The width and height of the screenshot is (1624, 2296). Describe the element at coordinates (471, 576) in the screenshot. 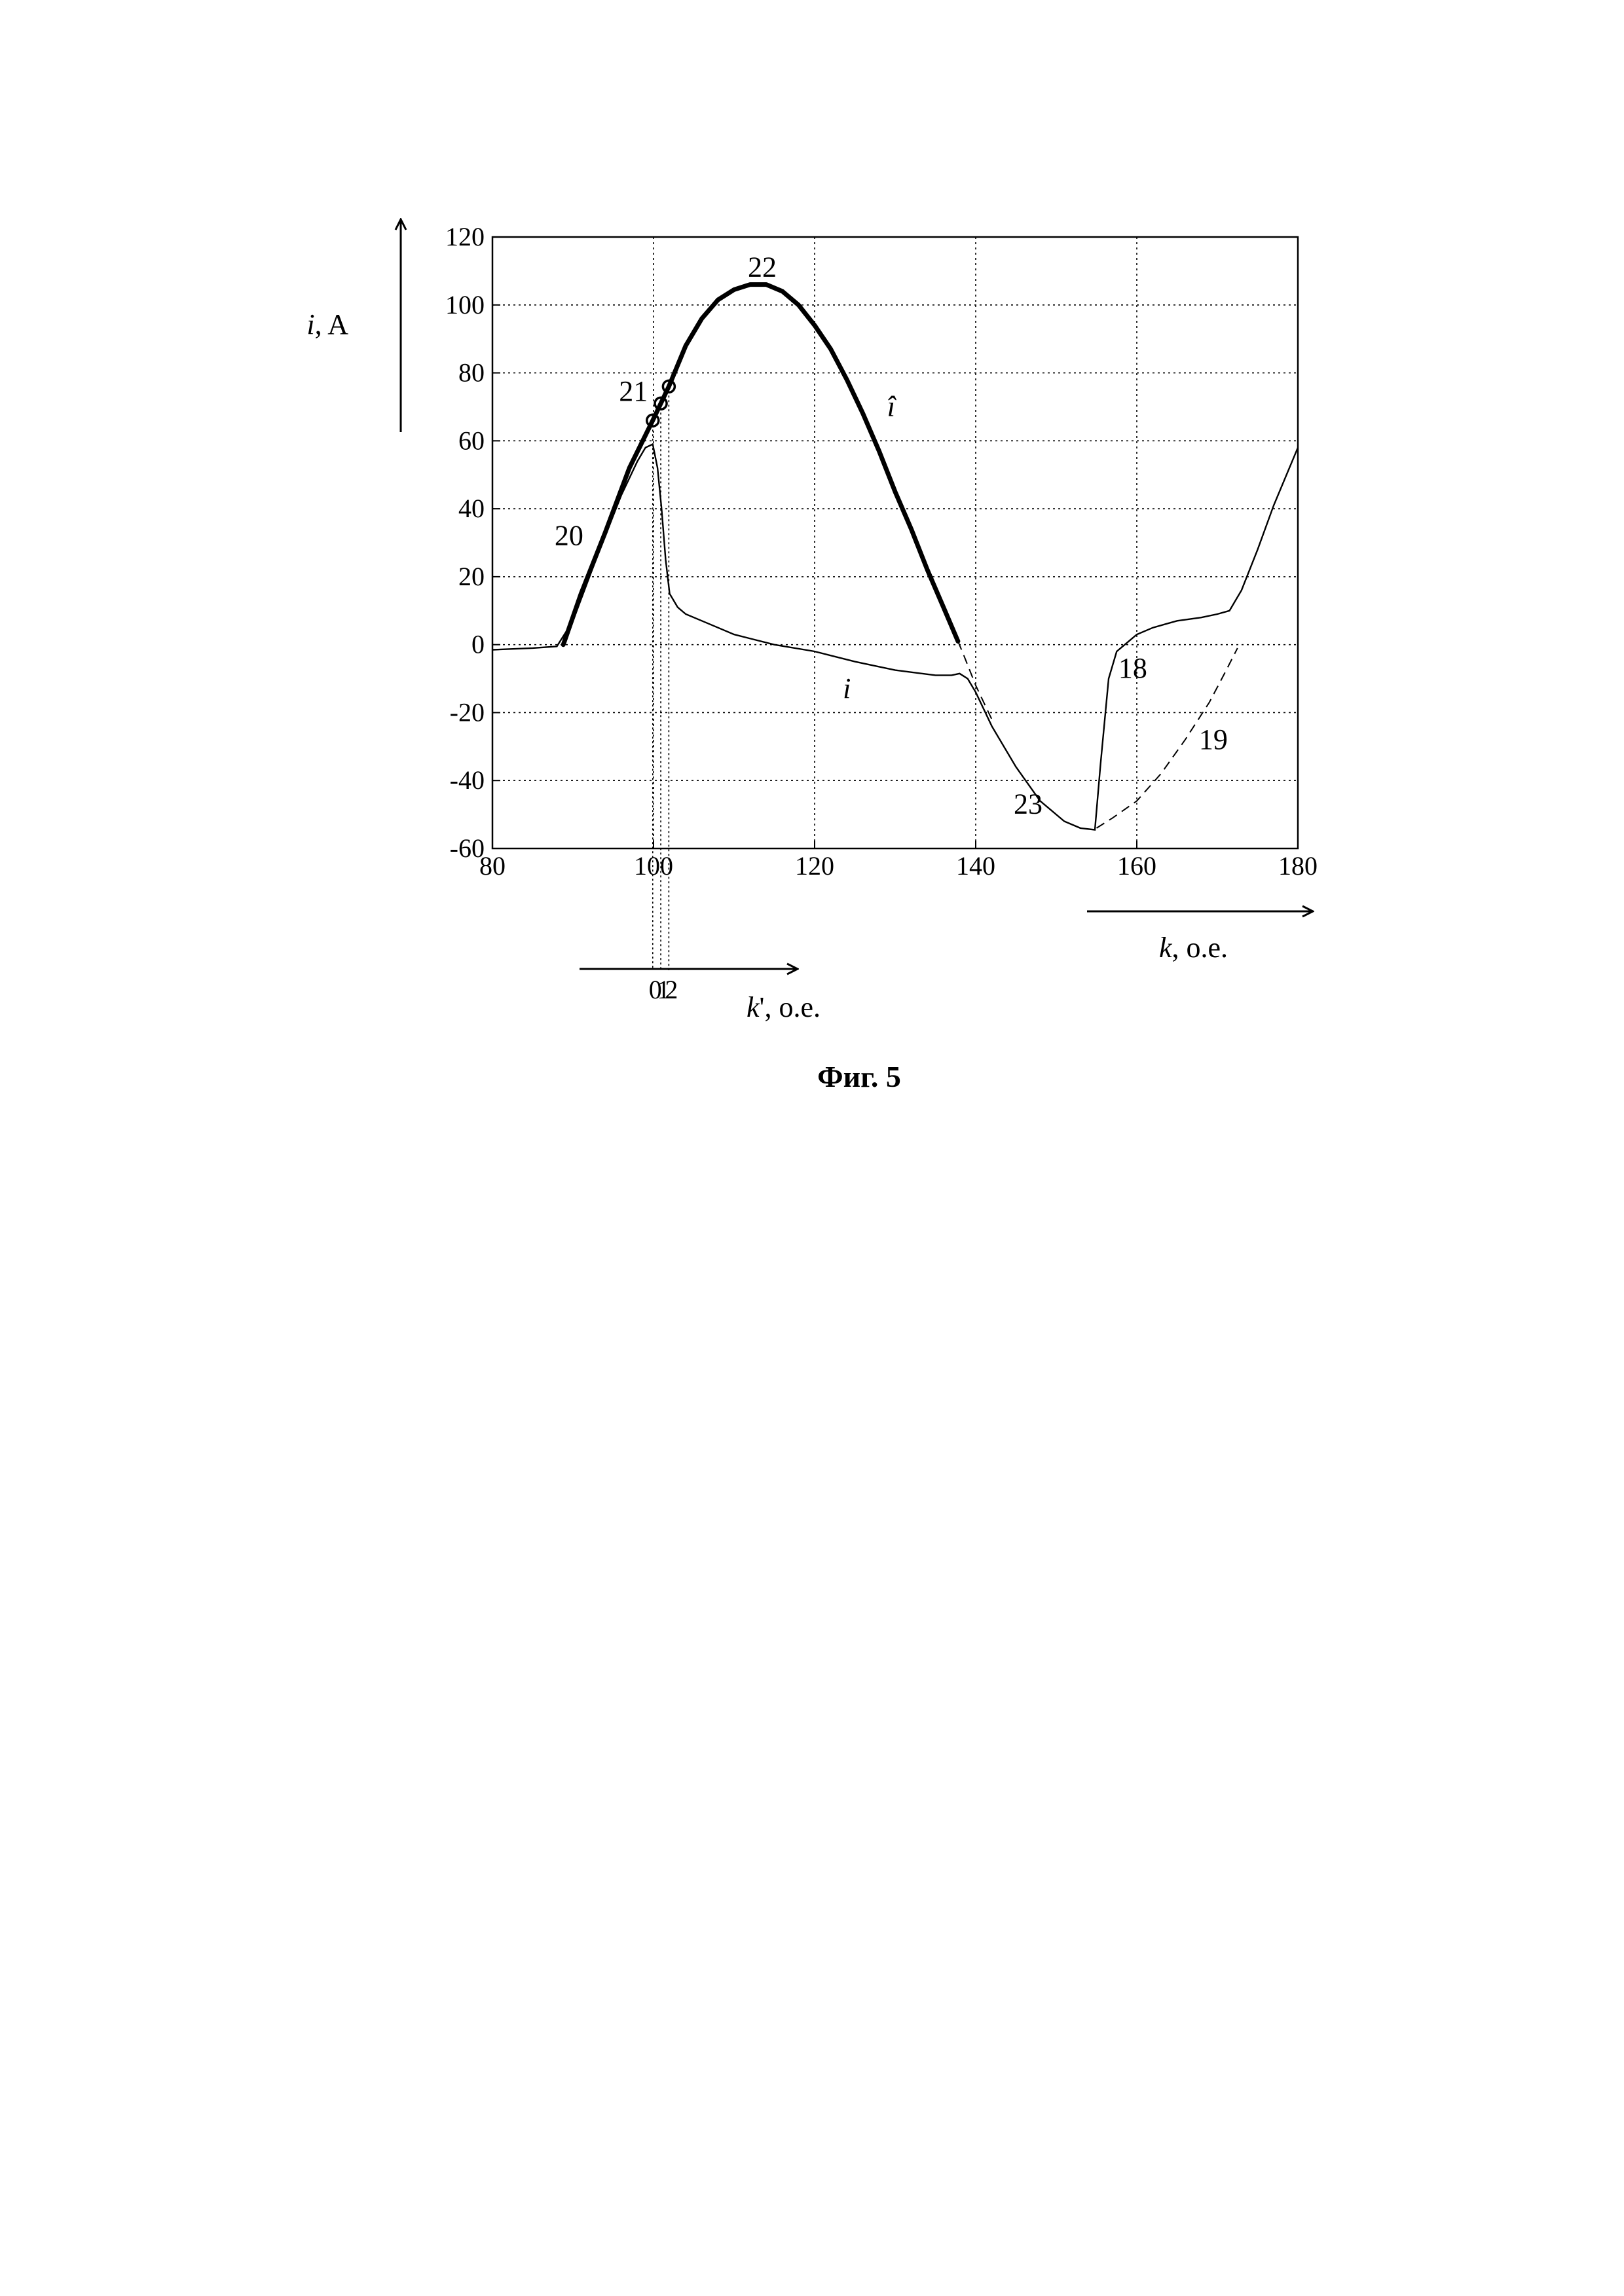

I see `y-tick-label: 20` at that location.